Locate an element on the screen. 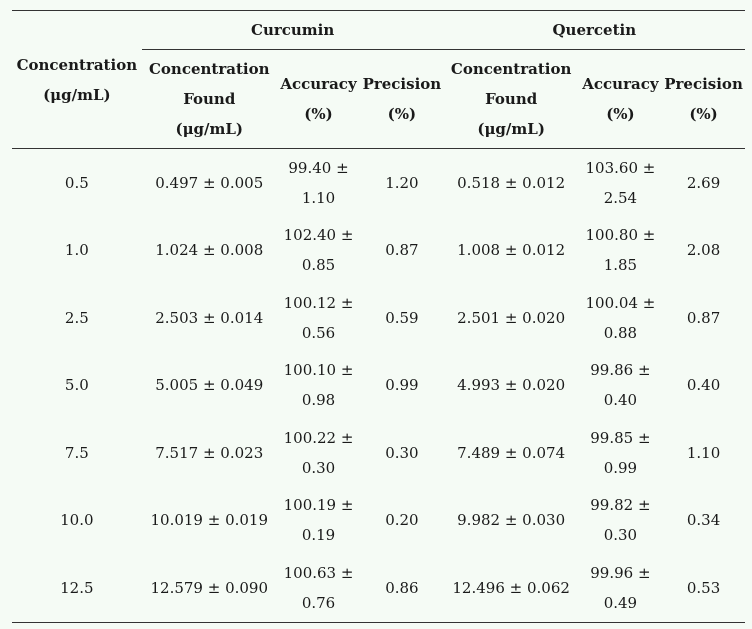  quercetin-precision-cell: 1.10 is located at coordinates (703, 452).